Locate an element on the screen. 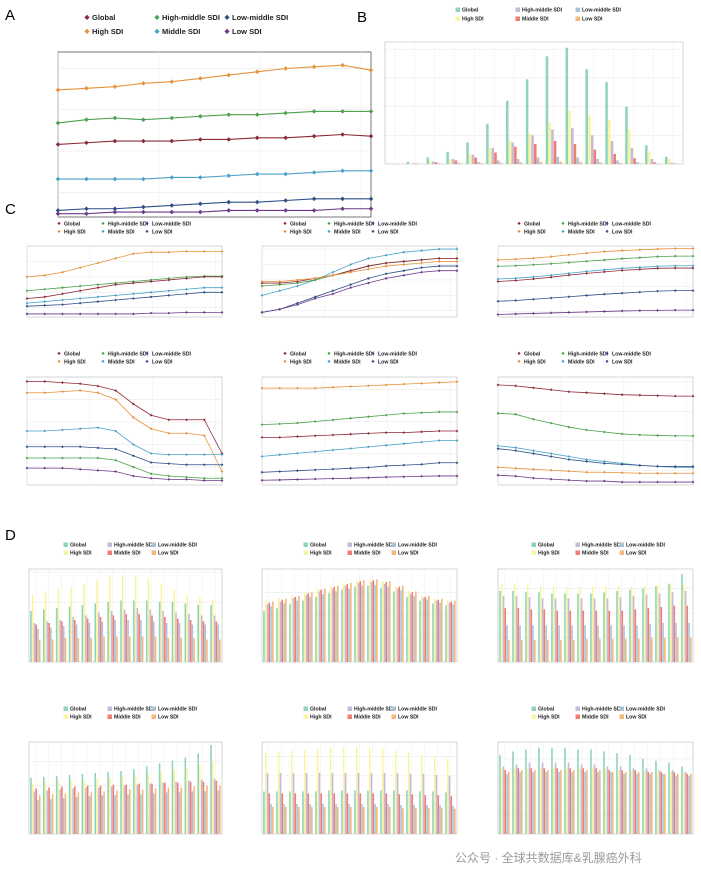  c-pufa-legend-low-sdi-label: Low SDI is located at coordinates (622, 233).